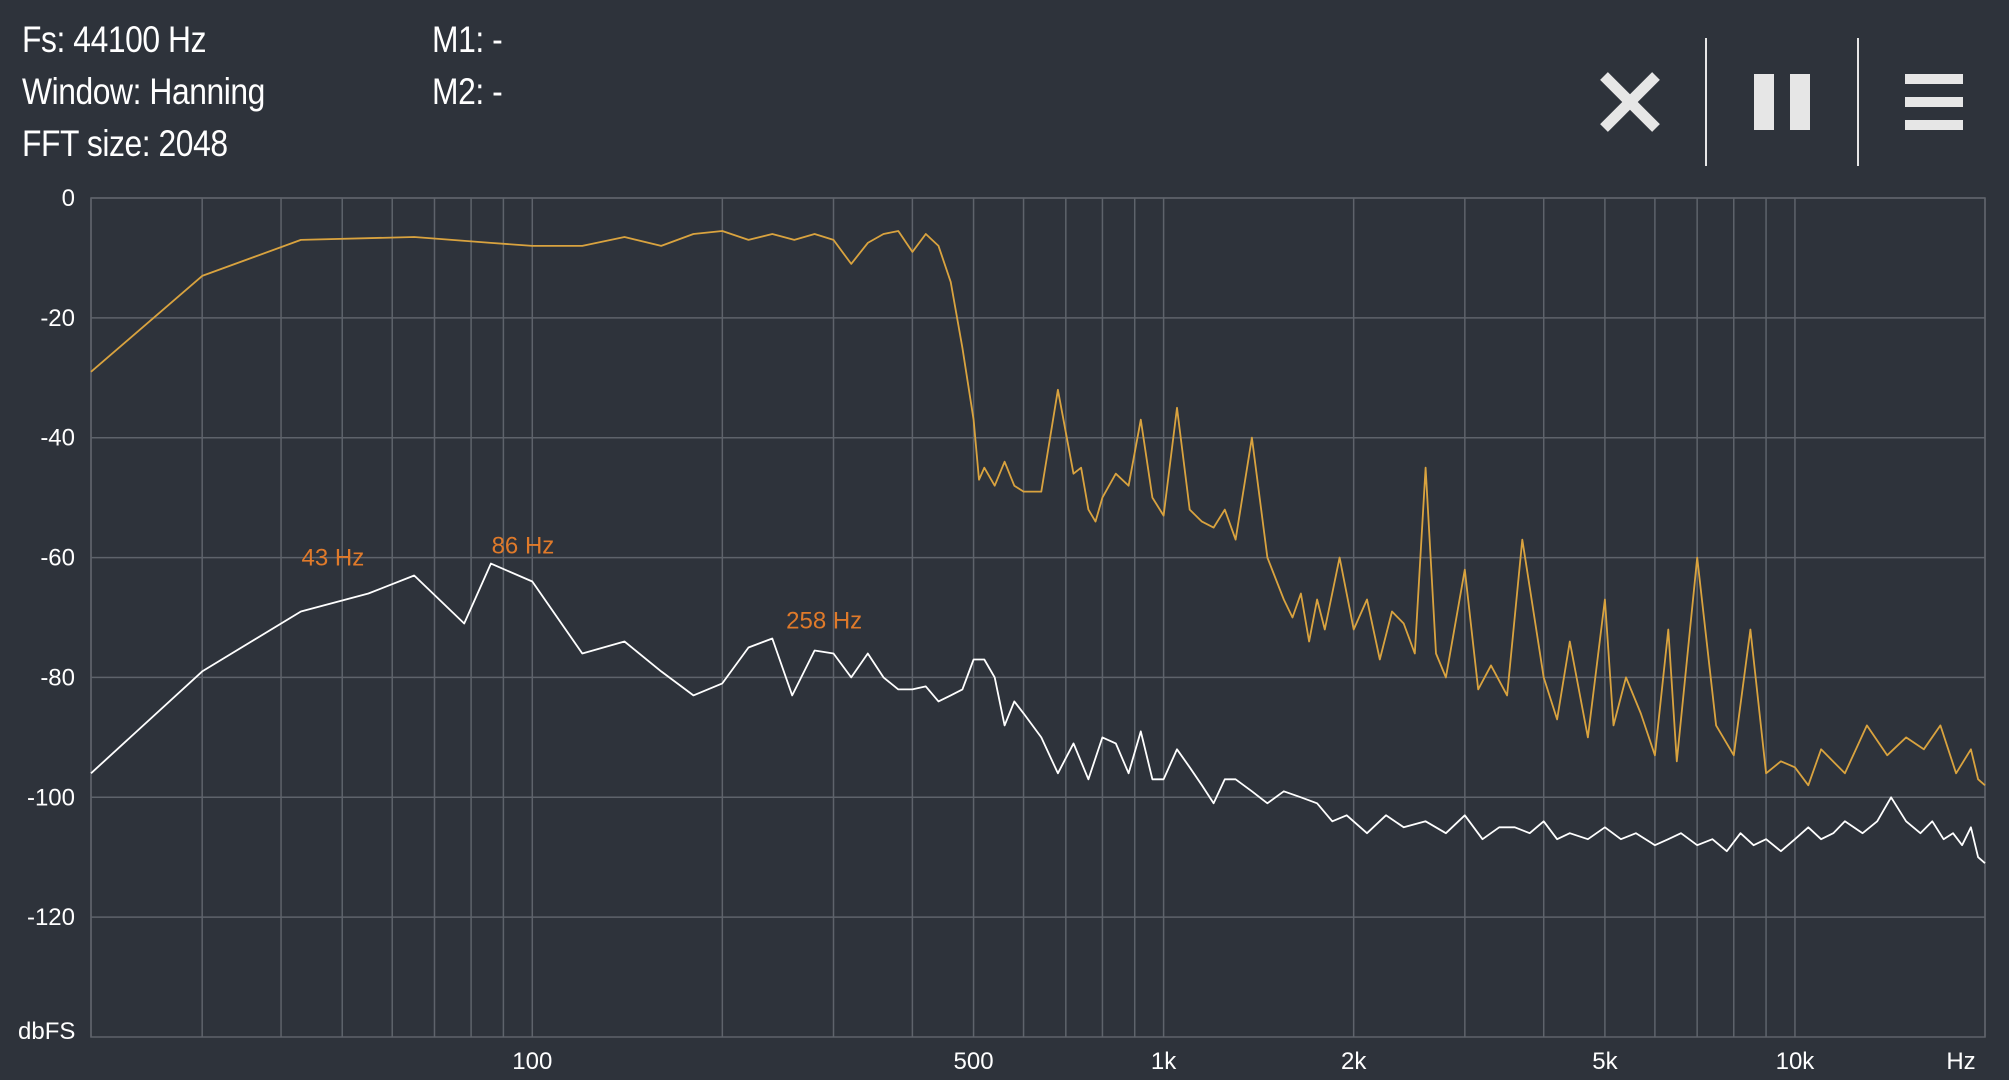 The height and width of the screenshot is (1080, 2009). What do you see at coordinates (57, 318) in the screenshot?
I see `y-tick-label: -20` at bounding box center [57, 318].